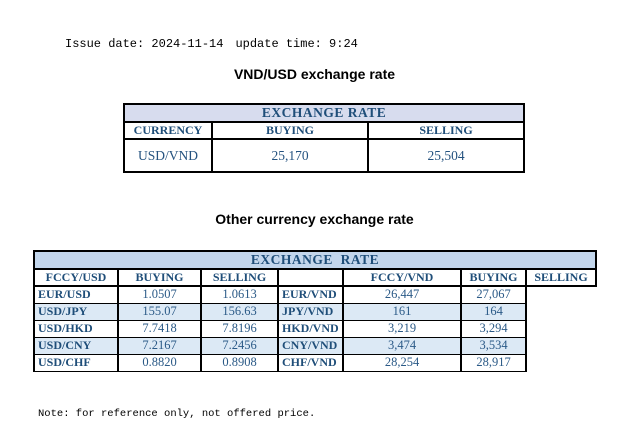 The image size is (629, 443). I want to click on table-row: USD/HKD 7.7418 7.8196 HKD/VND 3,219 3,294, so click(314, 328).